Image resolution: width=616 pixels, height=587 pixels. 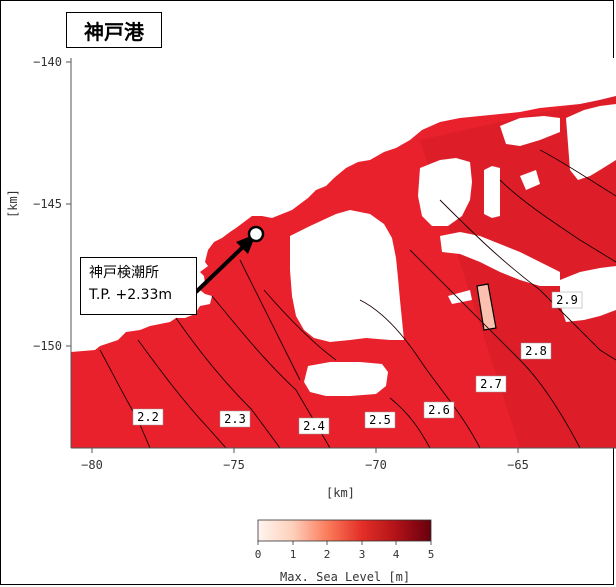 What do you see at coordinates (344, 543) in the screenshot?
I see `colorbar-ticks` at bounding box center [344, 543].